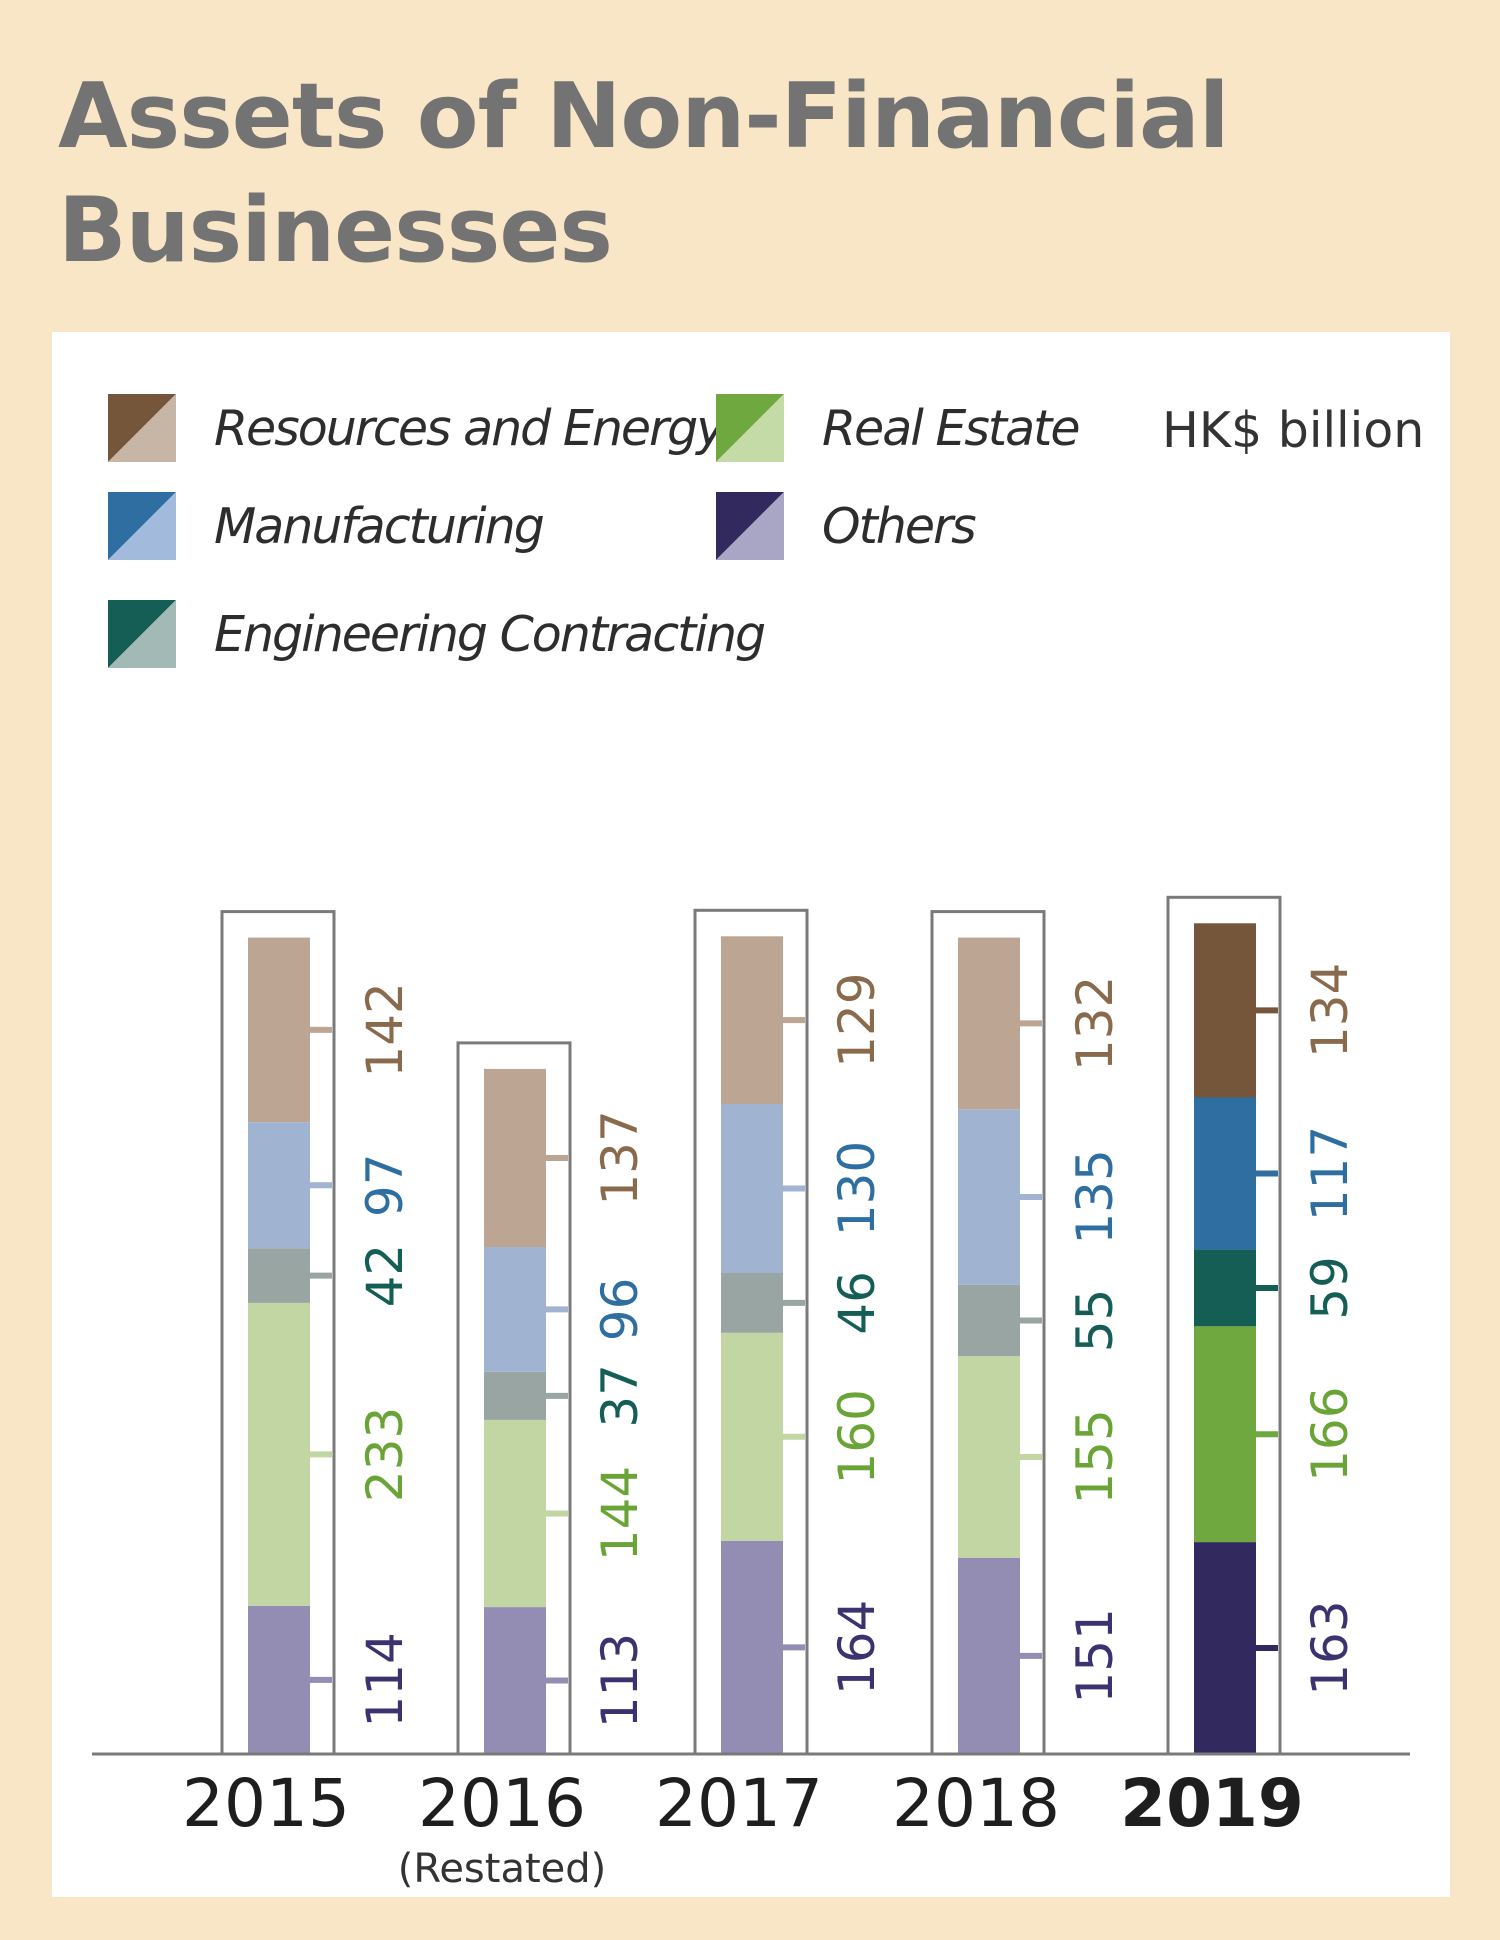 The image size is (1500, 1940). Describe the element at coordinates (502, 1803) in the screenshot. I see `x-tick-label-2016: 2016` at that location.